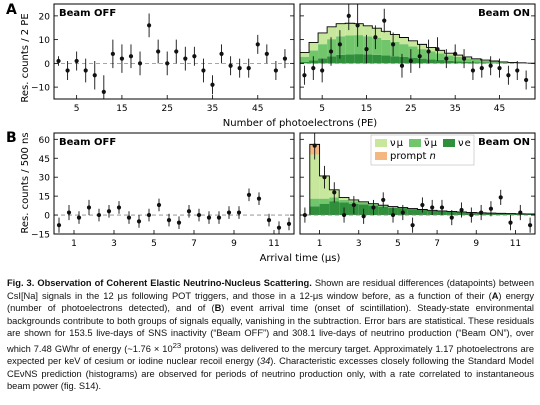  What do you see at coordinates (431, 143) in the screenshot?
I see `legend-label-numubar: ν̄ μ` at bounding box center [431, 143].